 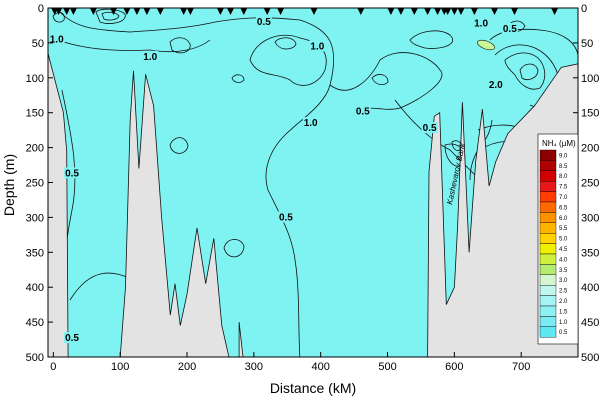 What do you see at coordinates (563, 219) in the screenshot?
I see `legend-level-label: 6.0` at bounding box center [563, 219].